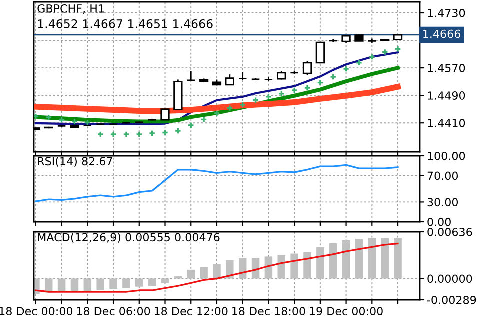 Image resolution: width=480 pixels, height=320 pixels. What do you see at coordinates (191, 311) in the screenshot?
I see `x-tick-label: 18 Dec 12:00` at bounding box center [191, 311].